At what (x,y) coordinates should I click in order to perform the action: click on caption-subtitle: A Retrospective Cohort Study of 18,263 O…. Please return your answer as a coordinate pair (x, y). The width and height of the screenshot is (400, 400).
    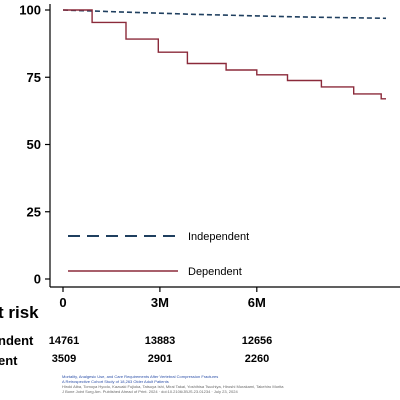
    Looking at the image, I should click on (115, 381).